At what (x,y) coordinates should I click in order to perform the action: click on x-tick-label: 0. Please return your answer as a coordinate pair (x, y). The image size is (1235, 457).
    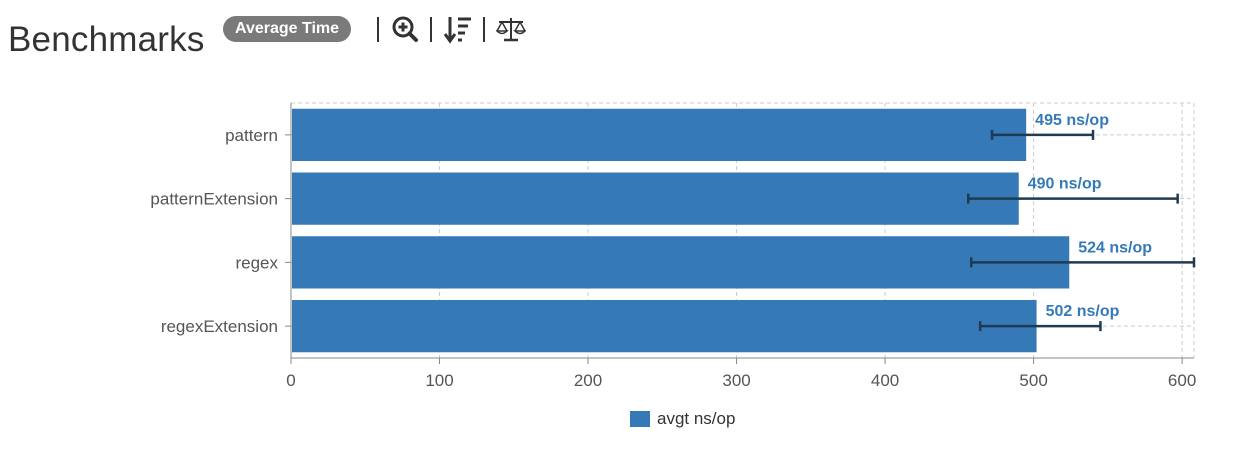
    Looking at the image, I should click on (290, 380).